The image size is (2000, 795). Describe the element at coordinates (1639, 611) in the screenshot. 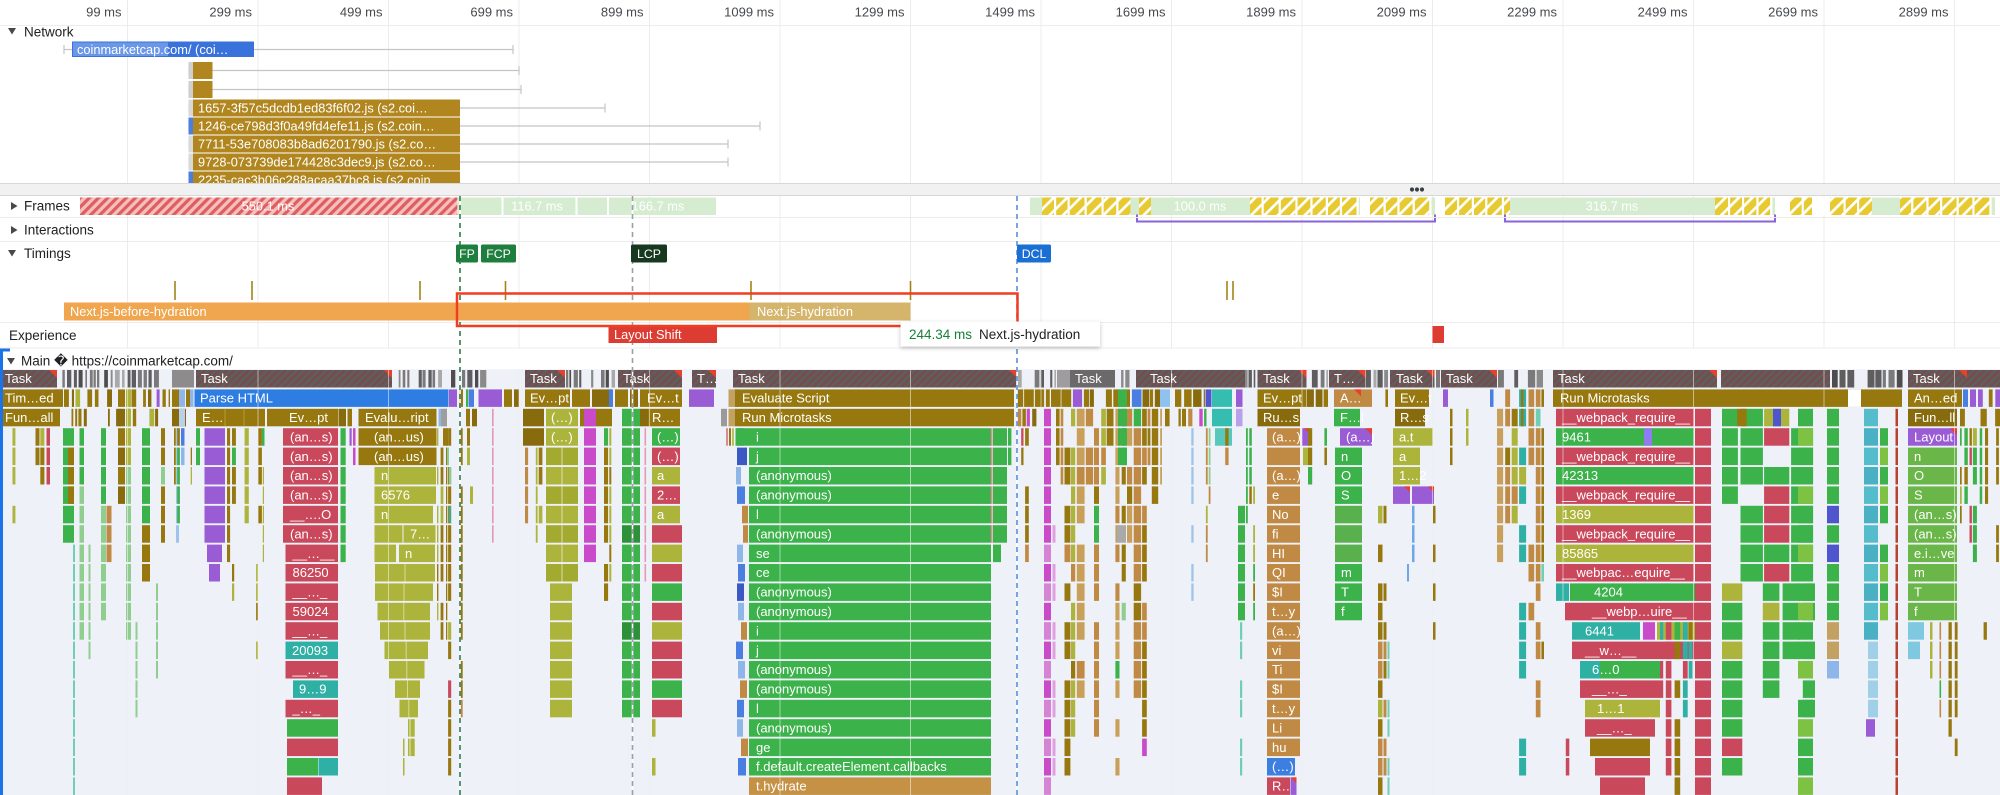

I see `svg-text: __webp…uire__` at that location.